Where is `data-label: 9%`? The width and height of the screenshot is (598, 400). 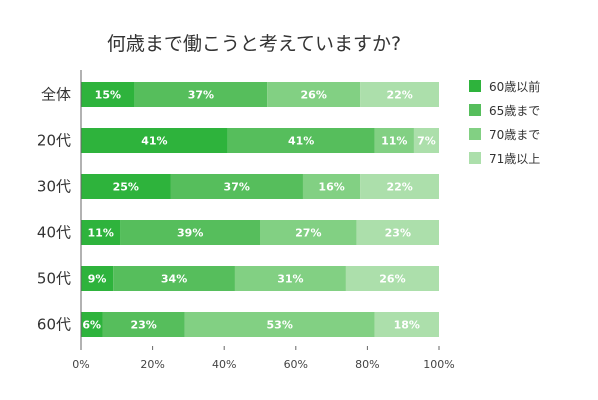
data-label: 9% is located at coordinates (97, 279).